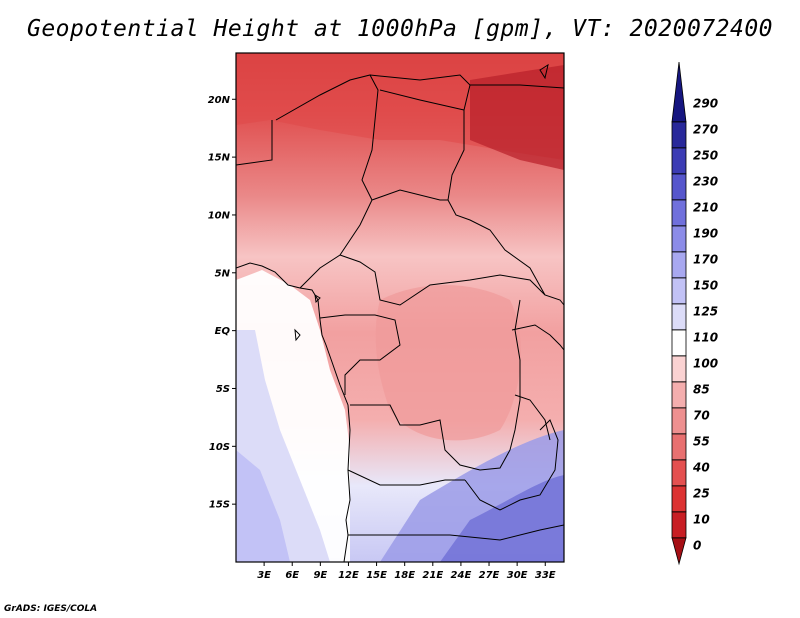  I want to click on lat-tick-label: 20N, so click(219, 100).